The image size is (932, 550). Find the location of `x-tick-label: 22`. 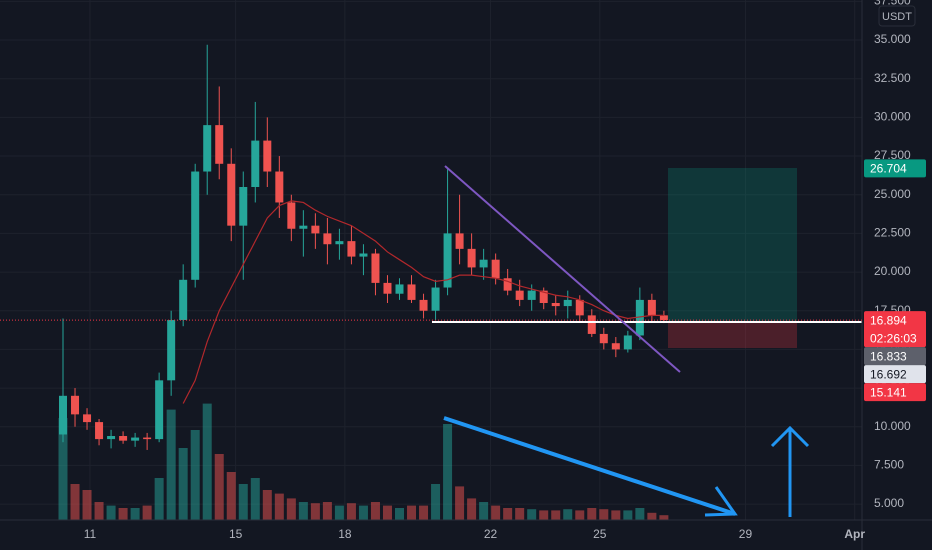

x-tick-label: 22 is located at coordinates (491, 534).